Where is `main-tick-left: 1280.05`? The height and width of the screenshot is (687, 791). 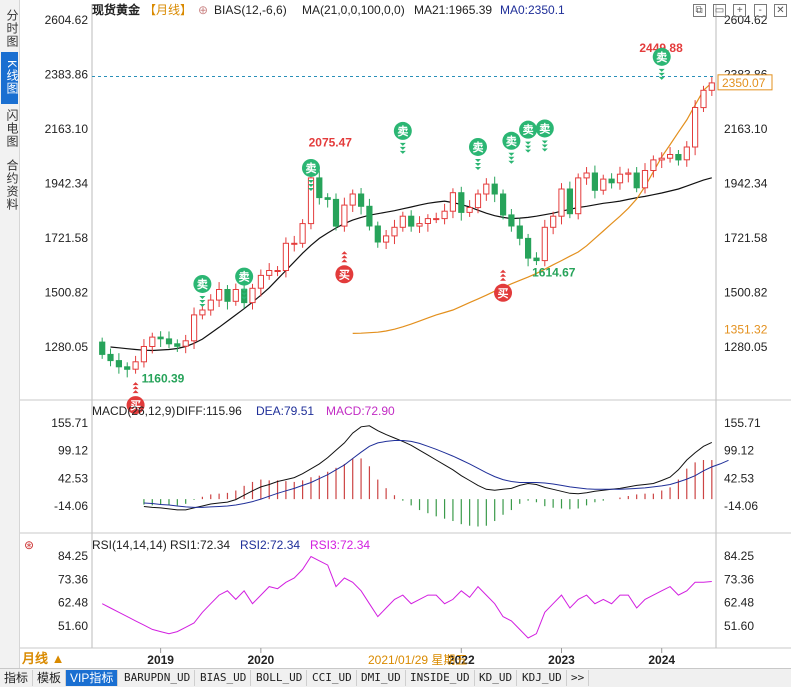 main-tick-left: 1280.05 is located at coordinates (67, 347).